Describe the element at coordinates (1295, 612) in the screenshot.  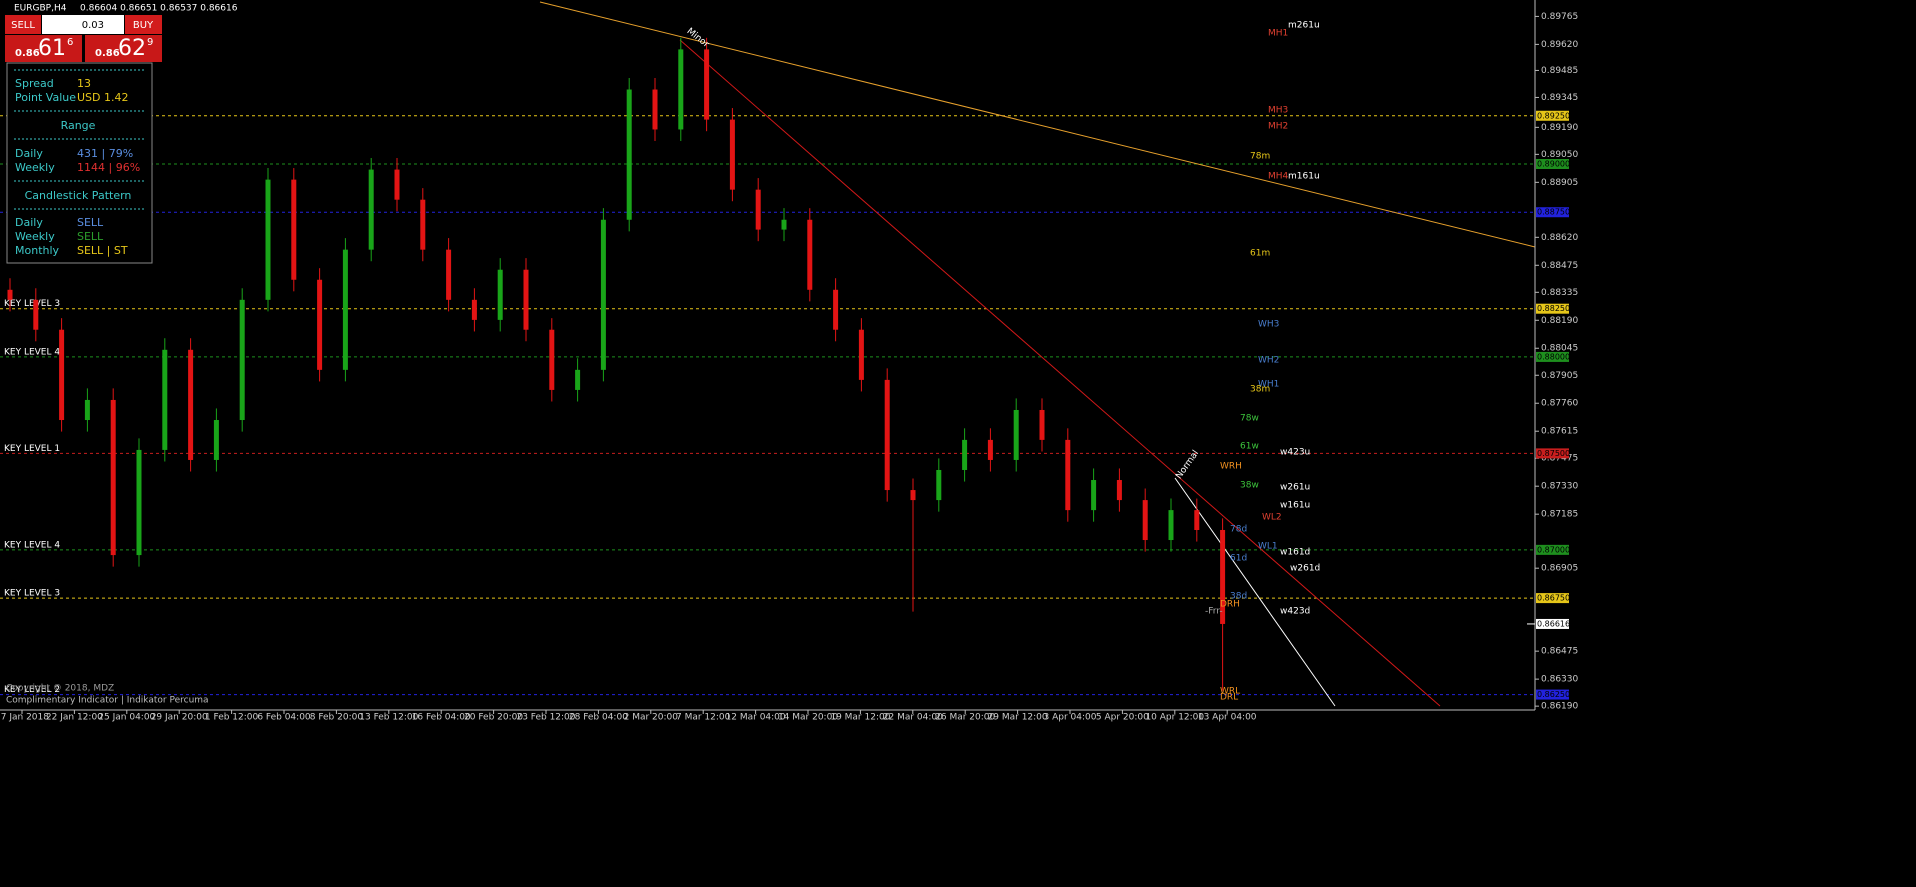
I see `annotation: w423d` at that location.